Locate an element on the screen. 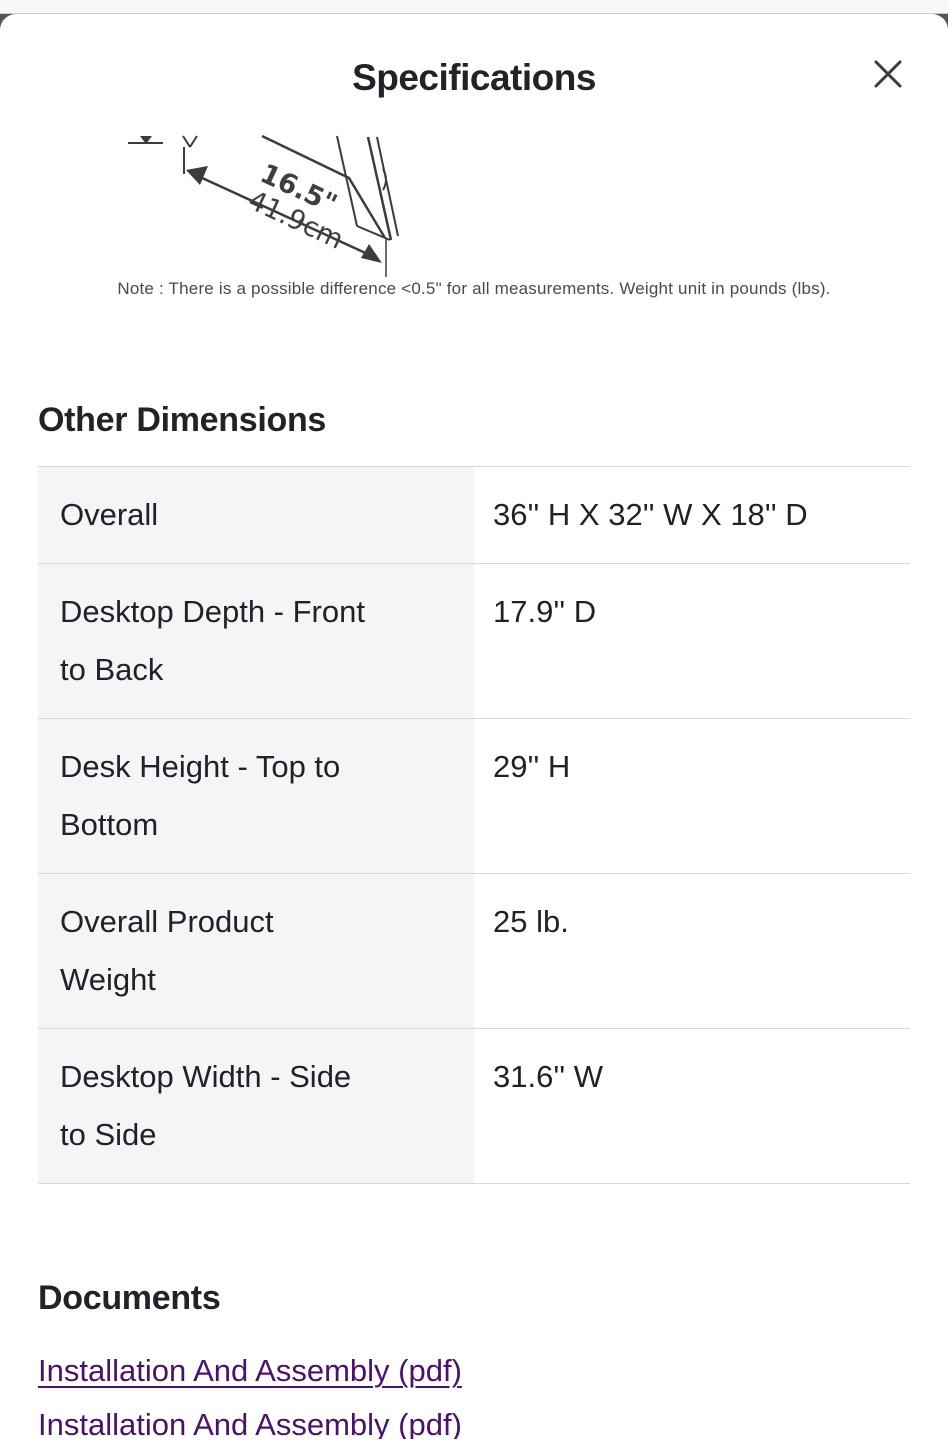  close-button is located at coordinates (888, 74).